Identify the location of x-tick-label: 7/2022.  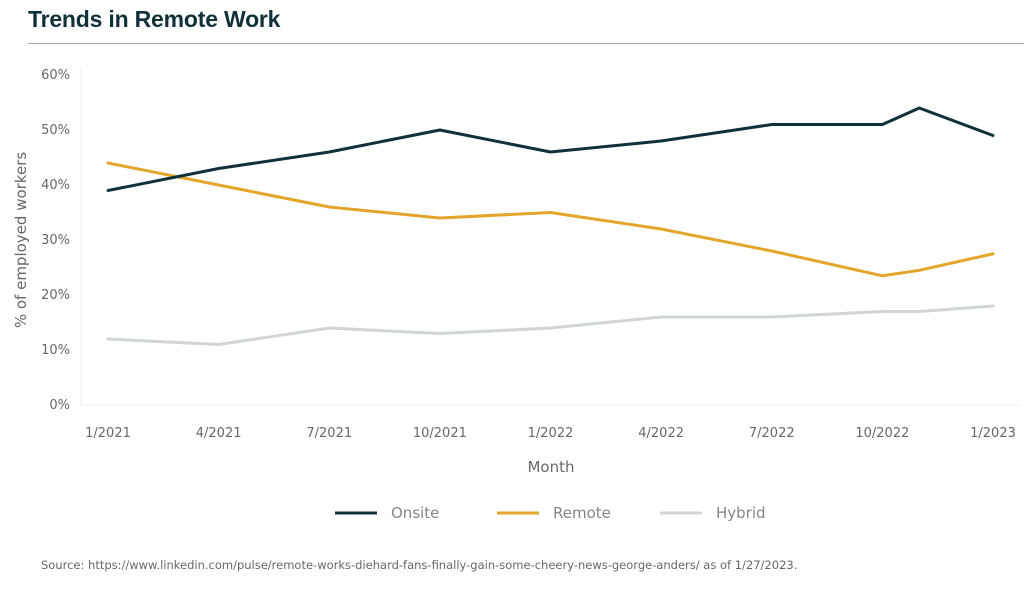
(772, 433).